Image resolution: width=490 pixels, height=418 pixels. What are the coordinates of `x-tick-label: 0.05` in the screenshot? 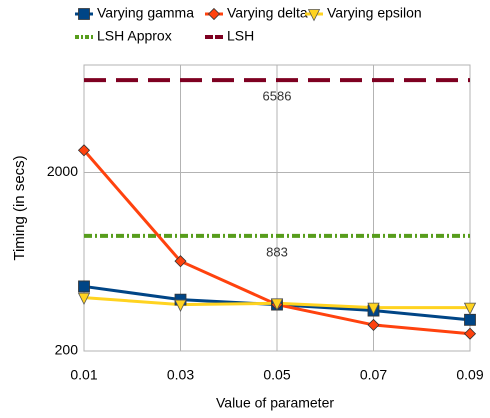 It's located at (276, 375).